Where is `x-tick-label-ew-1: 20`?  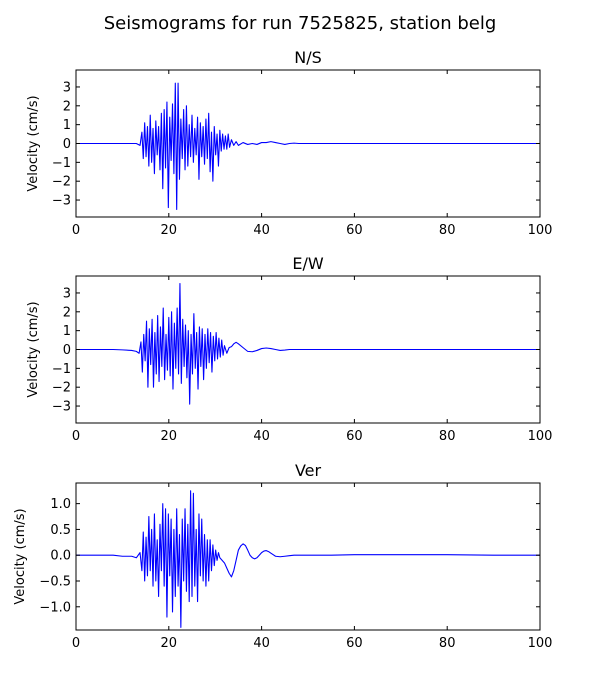
x-tick-label-ew-1: 20 is located at coordinates (169, 436).